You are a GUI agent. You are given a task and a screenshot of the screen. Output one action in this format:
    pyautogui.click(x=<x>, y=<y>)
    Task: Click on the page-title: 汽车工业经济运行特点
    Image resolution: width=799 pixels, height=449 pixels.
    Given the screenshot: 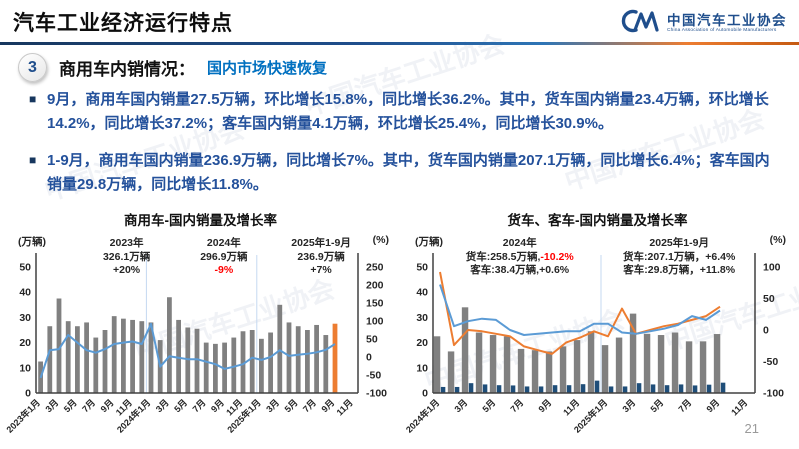 What is the action you would take?
    pyautogui.click(x=123, y=23)
    